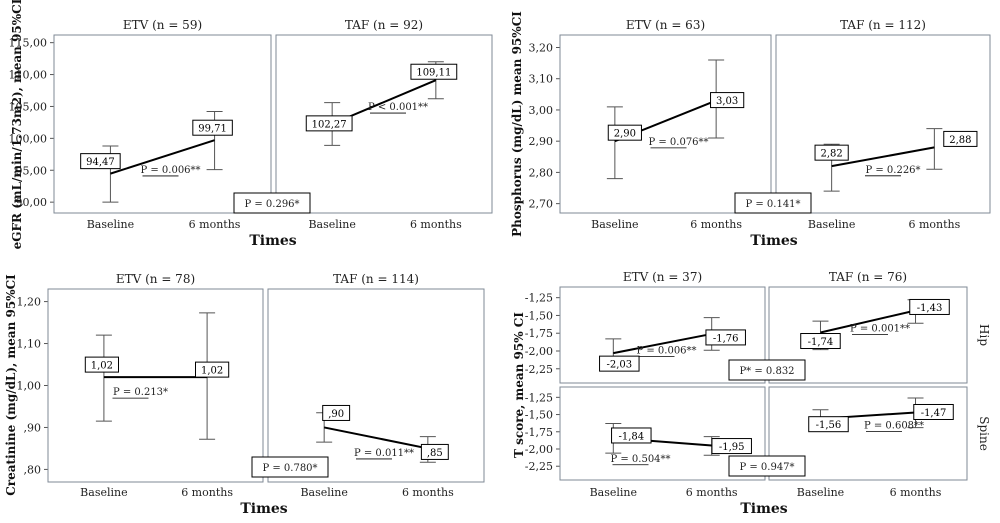 This screenshot has width=1000, height=523. What do you see at coordinates (614, 224) in the screenshot?
I see `phos-etv-xtick-0: Baseline` at bounding box center [614, 224].